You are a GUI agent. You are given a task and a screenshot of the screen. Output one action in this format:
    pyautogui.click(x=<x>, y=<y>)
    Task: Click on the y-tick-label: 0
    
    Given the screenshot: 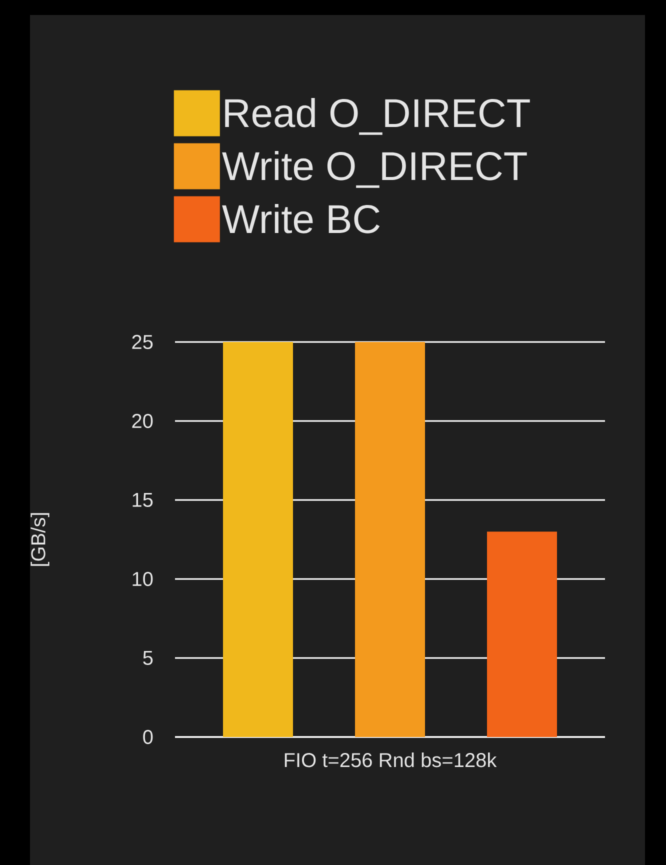 What is the action you would take?
    pyautogui.click(x=148, y=737)
    